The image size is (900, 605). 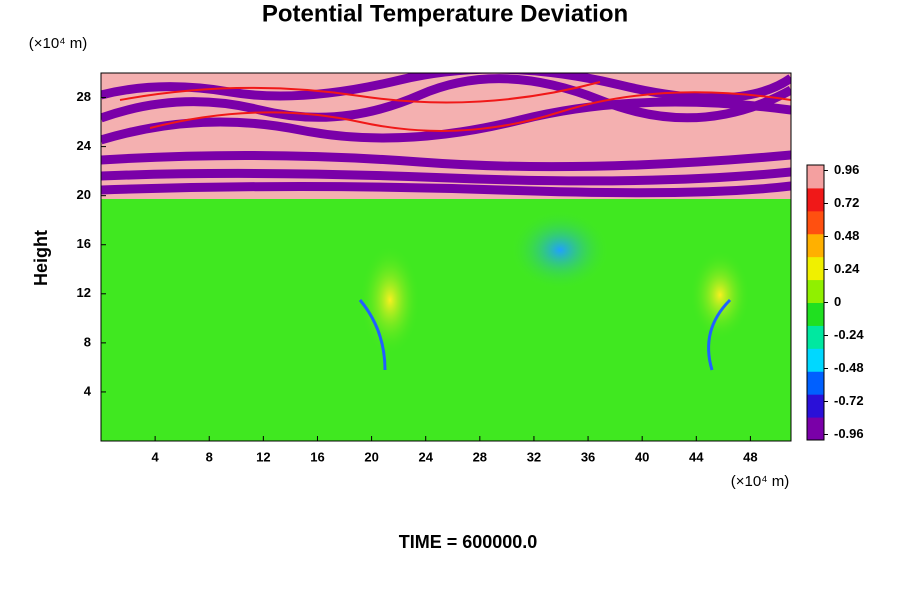 What do you see at coordinates (696, 456) in the screenshot?
I see `x-tick-label: 44` at bounding box center [696, 456].